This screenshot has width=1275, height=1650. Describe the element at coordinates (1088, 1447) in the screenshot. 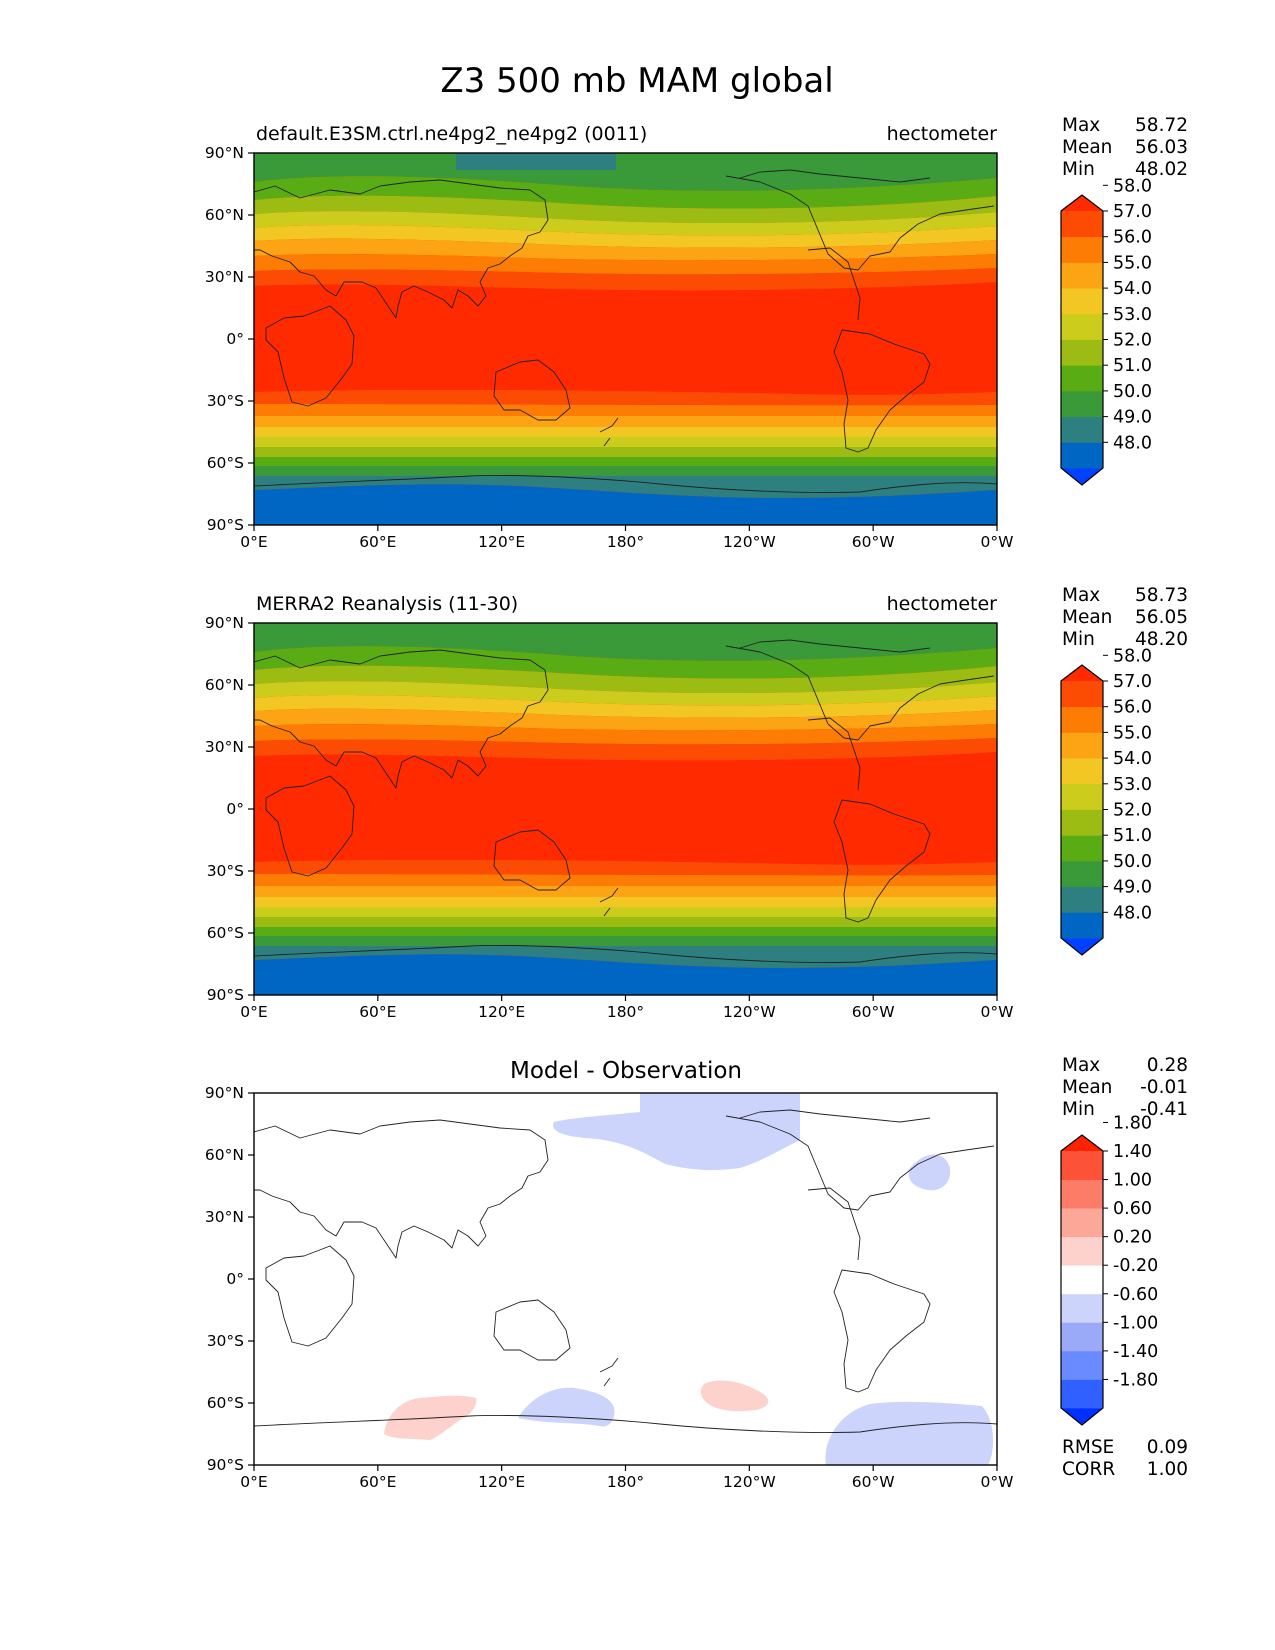

I see `extra-stat-label: RMSE` at that location.